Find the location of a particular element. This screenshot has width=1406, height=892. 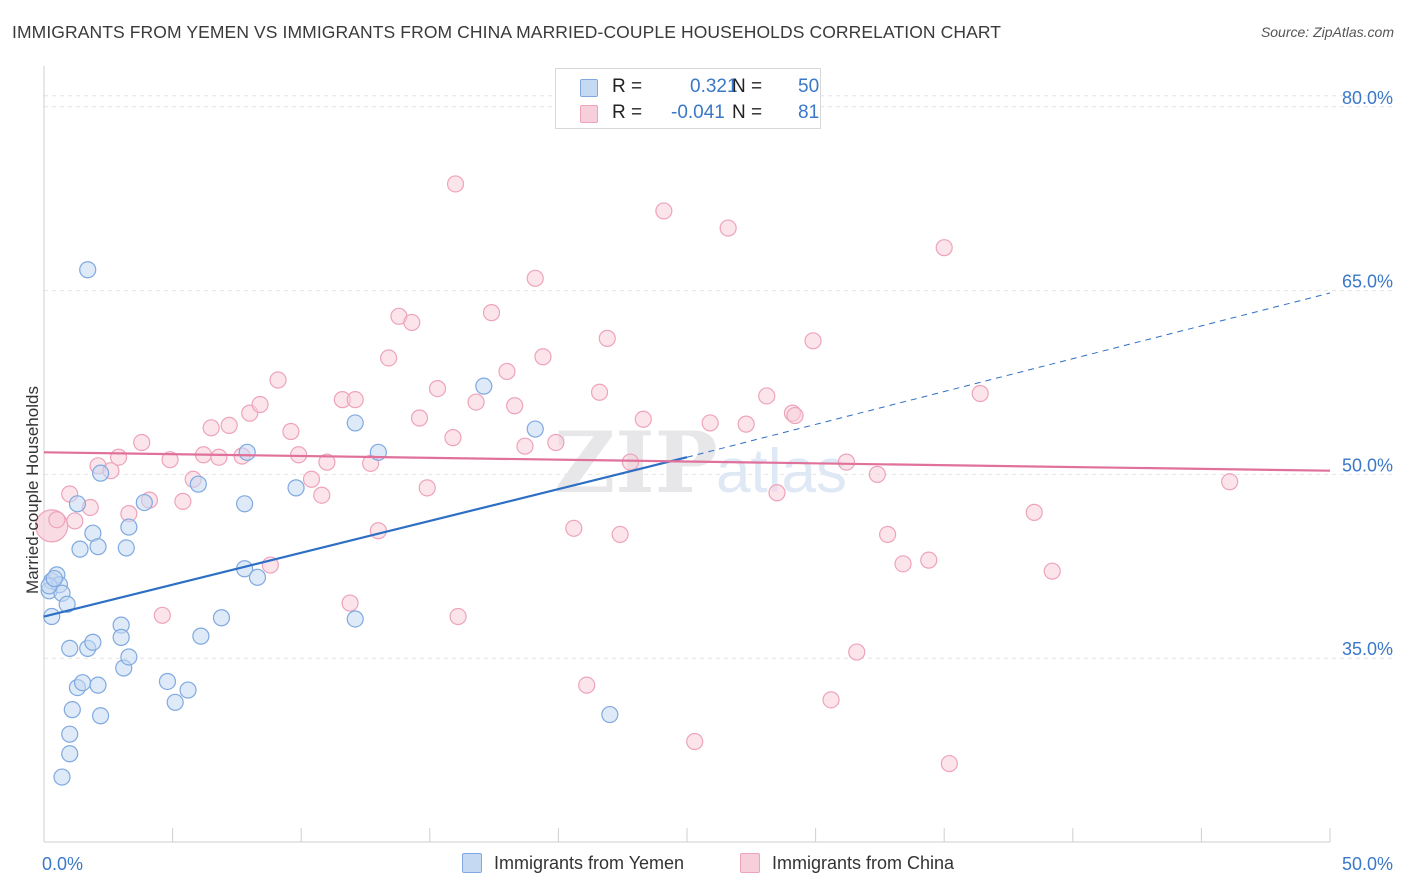

bottom-legend-swatch-yemen is located at coordinates (472, 863).